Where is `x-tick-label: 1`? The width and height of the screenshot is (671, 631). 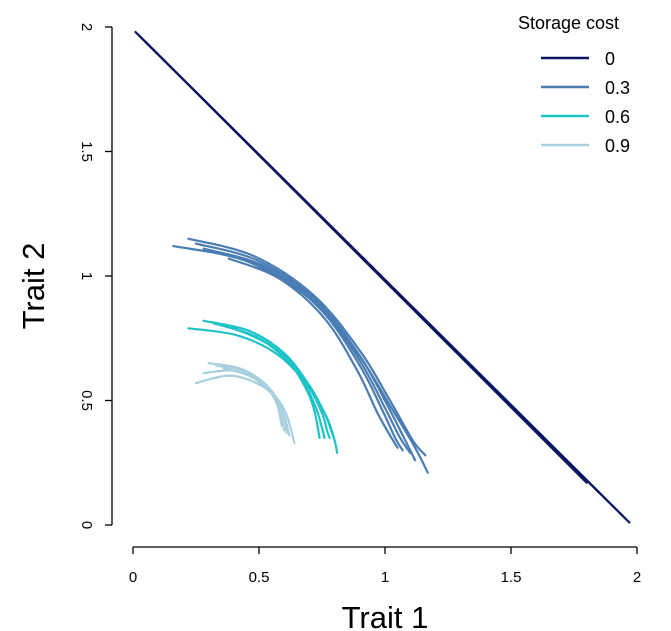
x-tick-label: 1 is located at coordinates (385, 577).